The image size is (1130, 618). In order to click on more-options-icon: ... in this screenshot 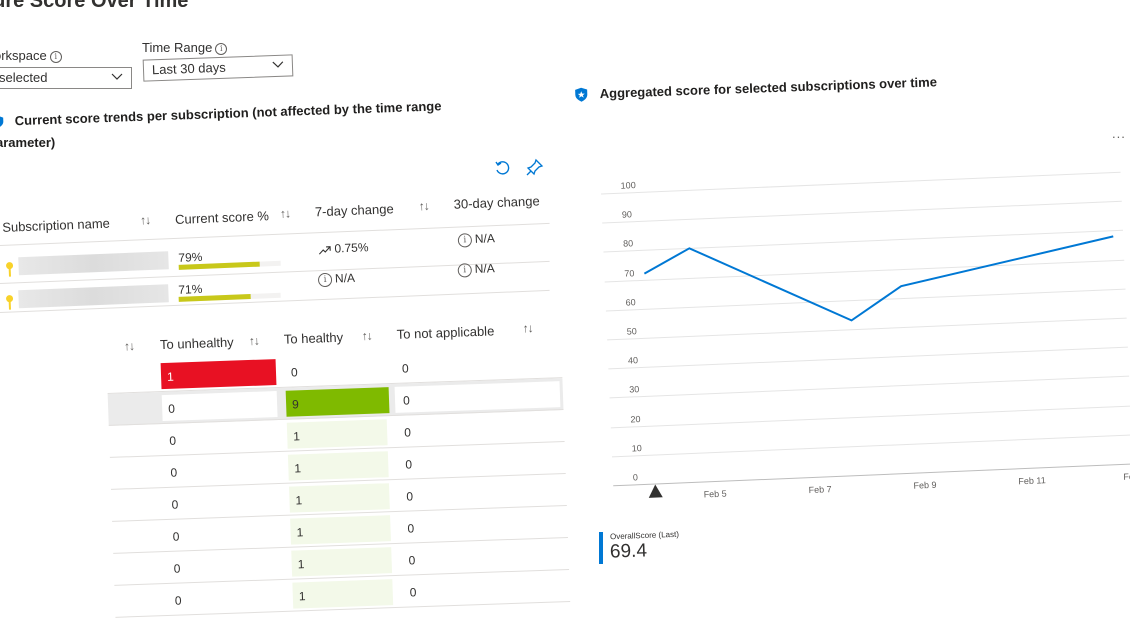, I will do `click(1119, 133)`.